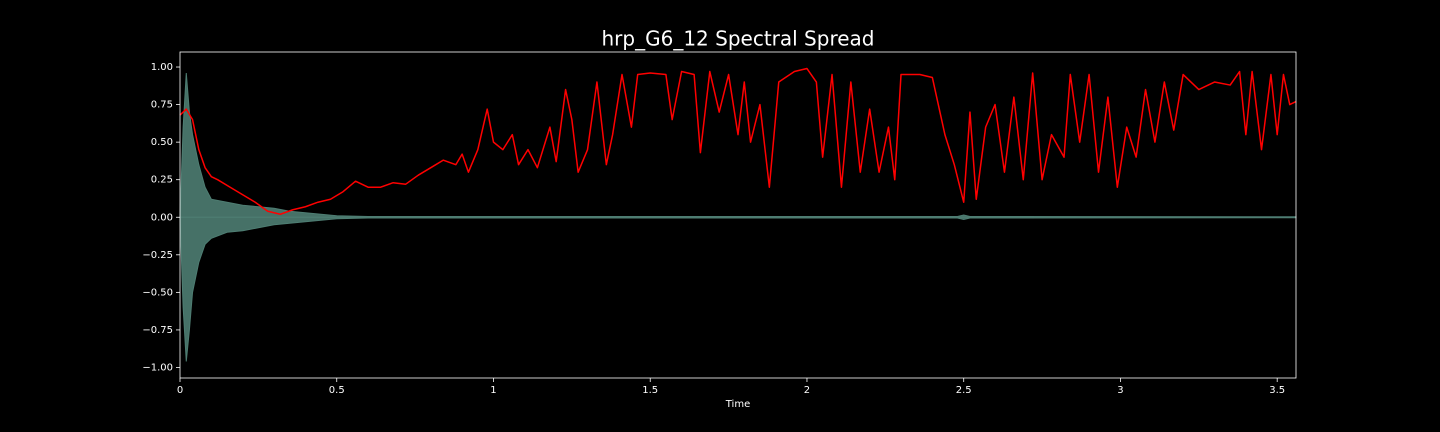  What do you see at coordinates (1120, 390) in the screenshot?
I see `x-tick-label: 3` at bounding box center [1120, 390].